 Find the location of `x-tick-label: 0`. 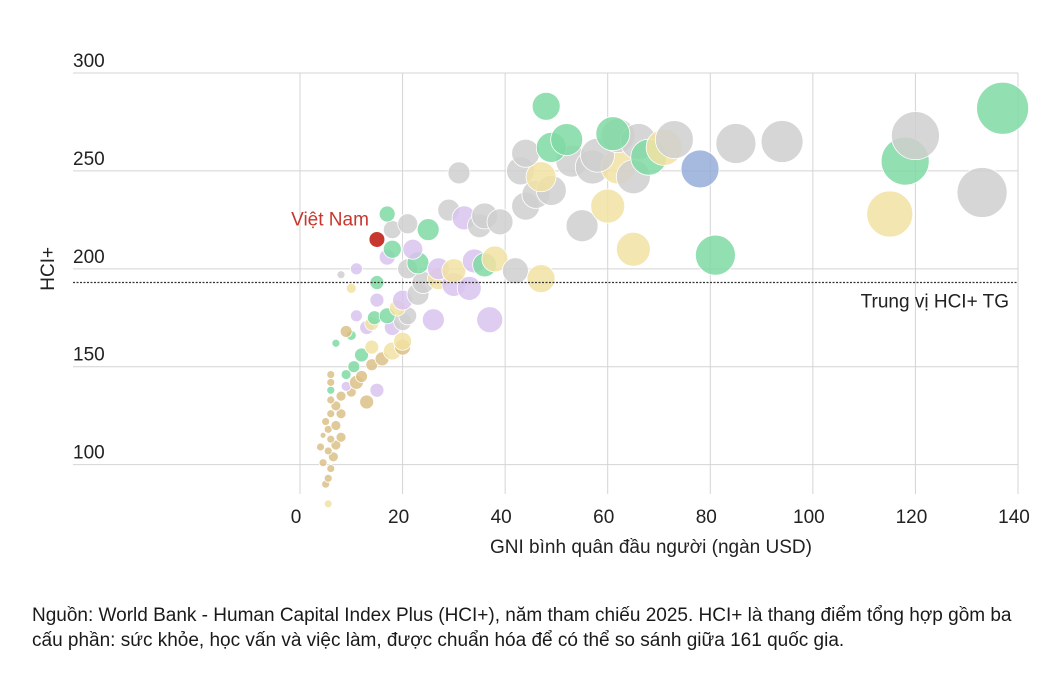

x-tick-label: 0 is located at coordinates (296, 517).